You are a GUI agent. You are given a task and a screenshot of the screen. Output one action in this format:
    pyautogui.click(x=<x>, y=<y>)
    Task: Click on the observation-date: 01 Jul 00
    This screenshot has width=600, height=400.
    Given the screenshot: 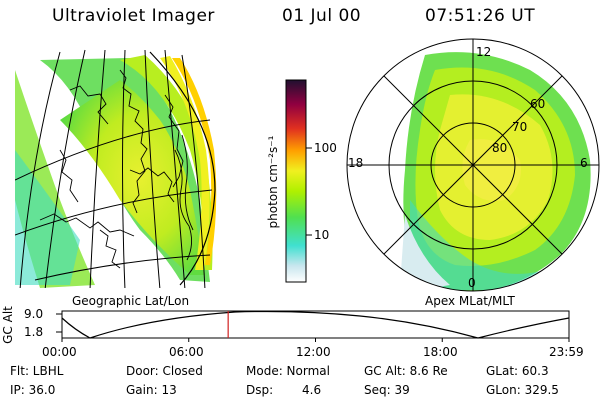 What is the action you would take?
    pyautogui.click(x=322, y=16)
    